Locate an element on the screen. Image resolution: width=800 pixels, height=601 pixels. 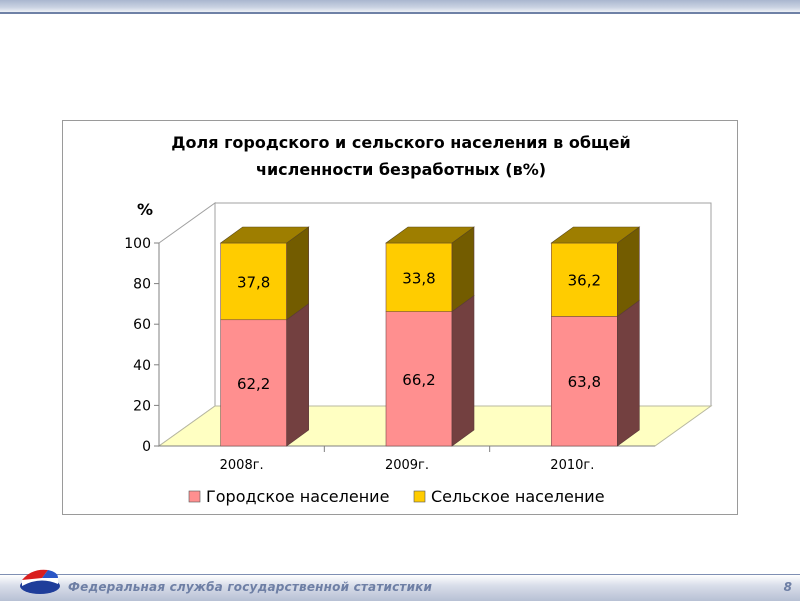
x-tick-label: 2010г. is located at coordinates (572, 465).